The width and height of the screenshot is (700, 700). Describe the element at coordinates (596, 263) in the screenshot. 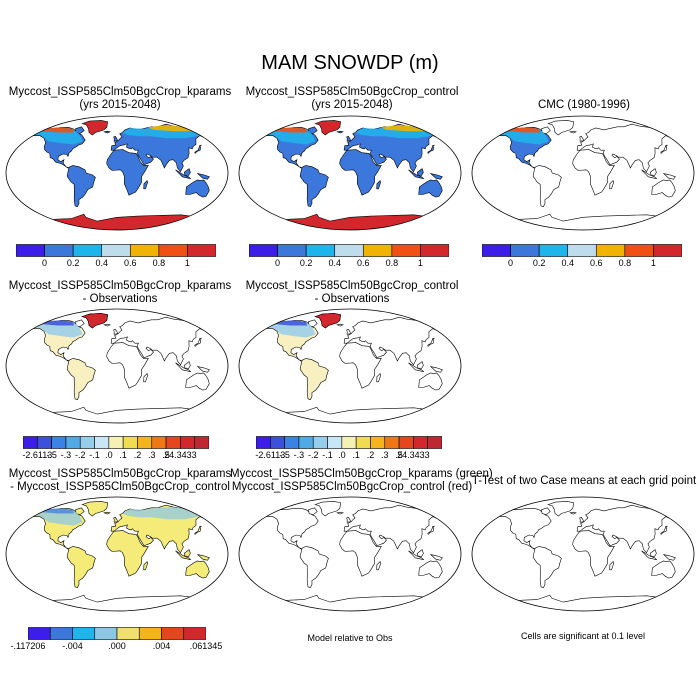

I see `colorbar-tick-label: 0.6` at that location.